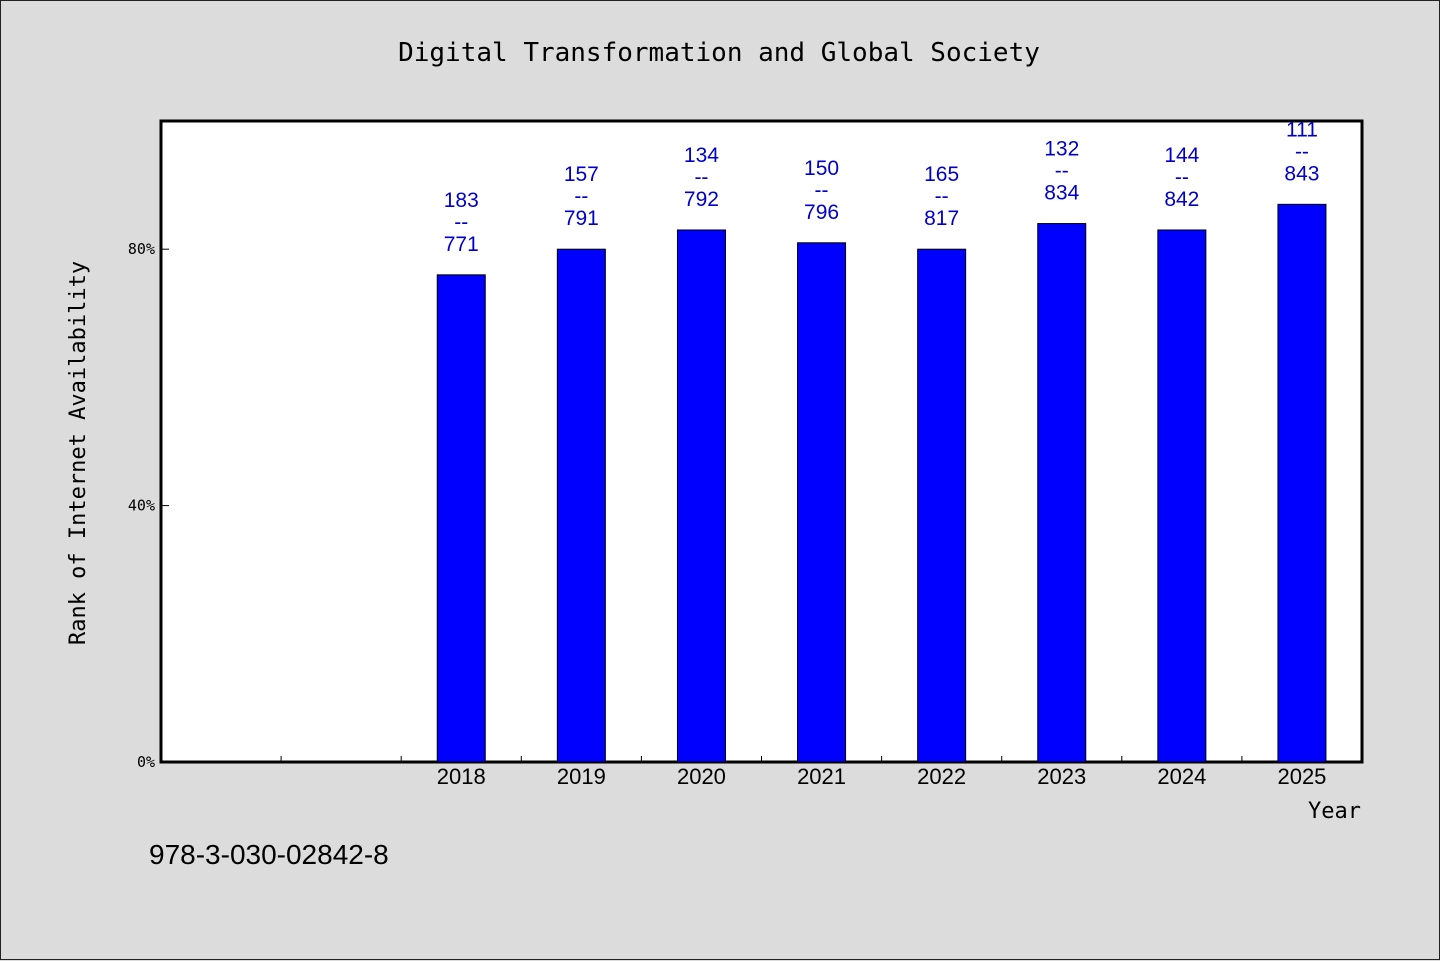  I want to click on data-label: 791, so click(581, 218).